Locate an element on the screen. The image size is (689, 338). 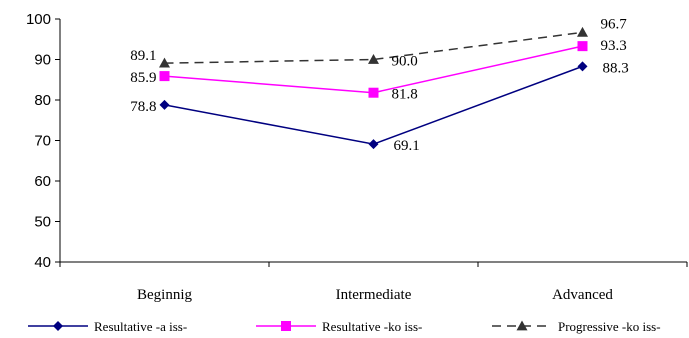
y-tick-label: 70 is located at coordinates (42, 141).